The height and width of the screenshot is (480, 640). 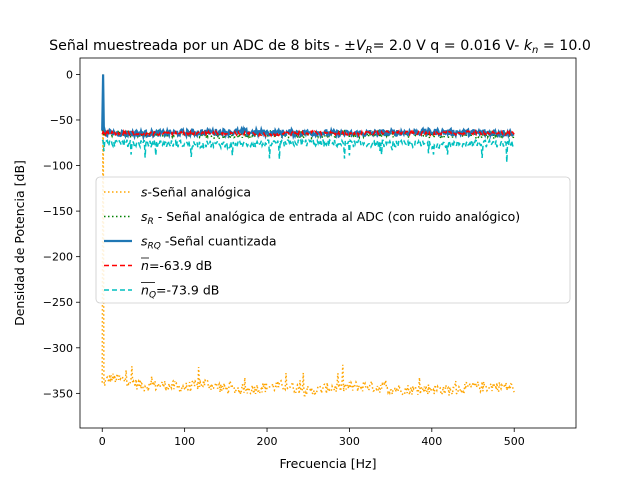 What do you see at coordinates (176, 265) in the screenshot?
I see `legend-label: n=-63.9 dB` at bounding box center [176, 265].